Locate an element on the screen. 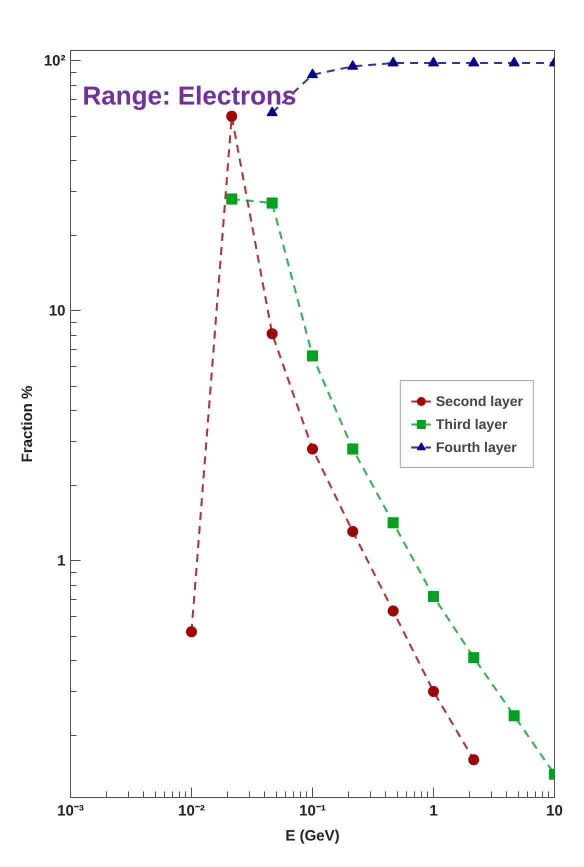  x-tick-label: 10⁻¹ is located at coordinates (312, 811).